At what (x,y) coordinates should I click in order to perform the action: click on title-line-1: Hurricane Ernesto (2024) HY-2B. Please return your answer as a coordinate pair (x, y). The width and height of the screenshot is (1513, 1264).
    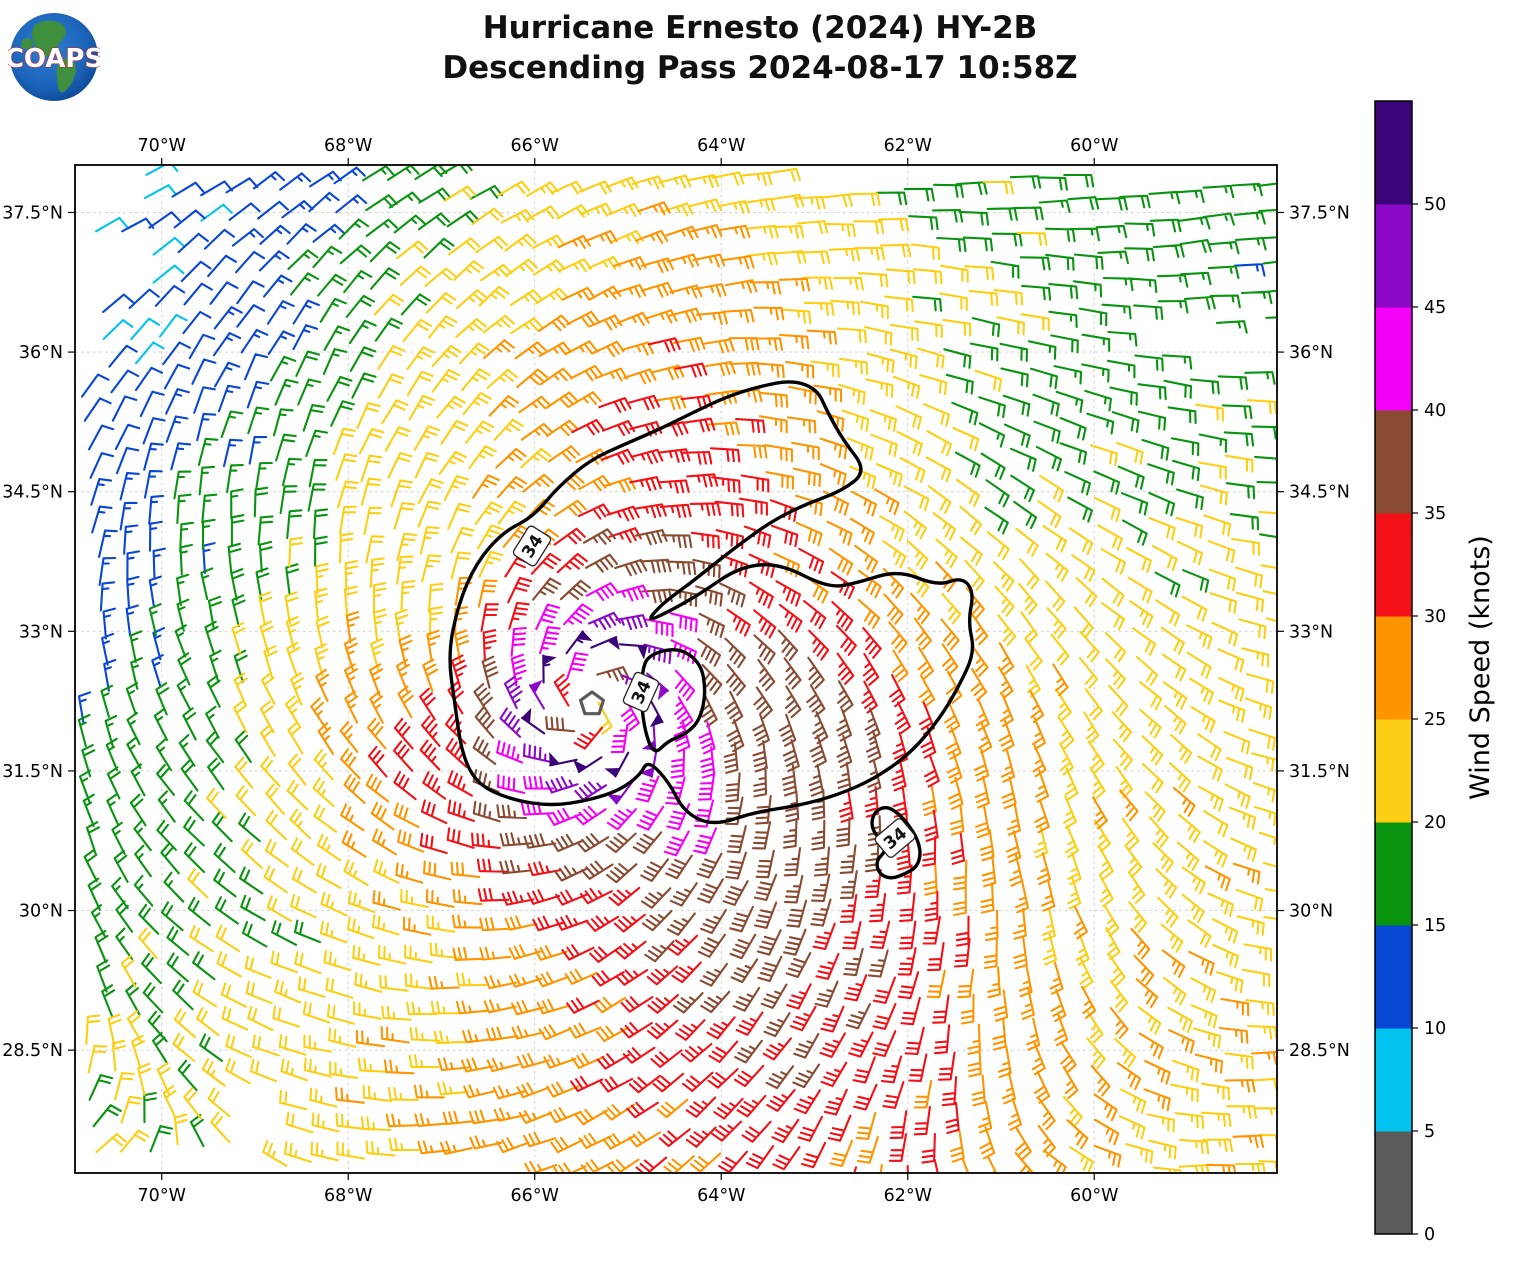
    Looking at the image, I should click on (760, 28).